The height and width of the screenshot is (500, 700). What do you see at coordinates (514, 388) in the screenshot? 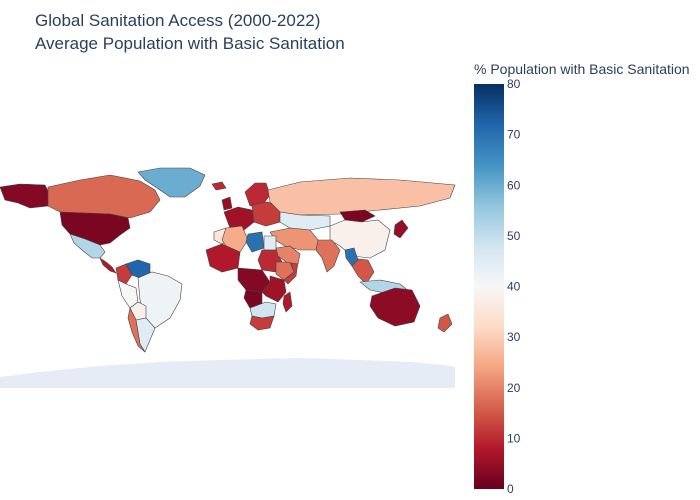
I see `colorbar-tick-20: 20` at bounding box center [514, 388].